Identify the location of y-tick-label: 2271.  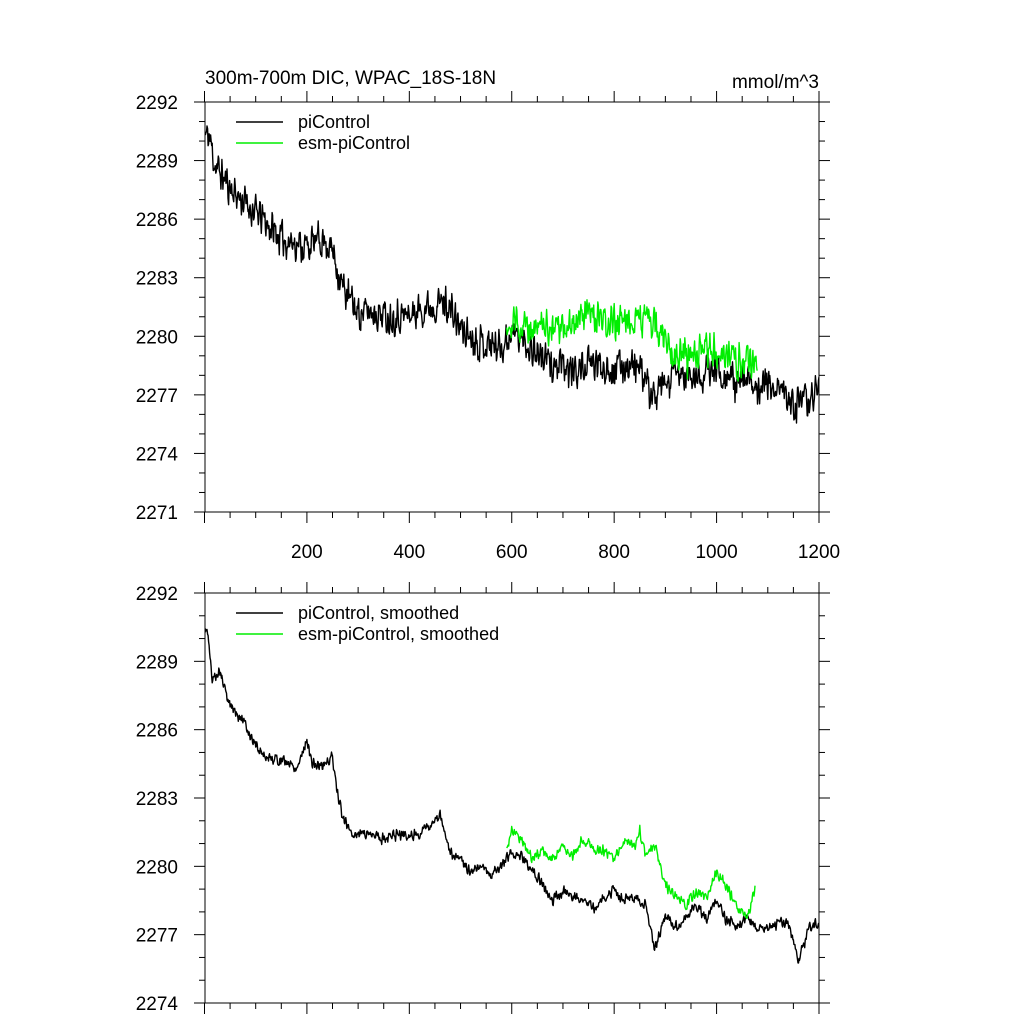
(157, 513).